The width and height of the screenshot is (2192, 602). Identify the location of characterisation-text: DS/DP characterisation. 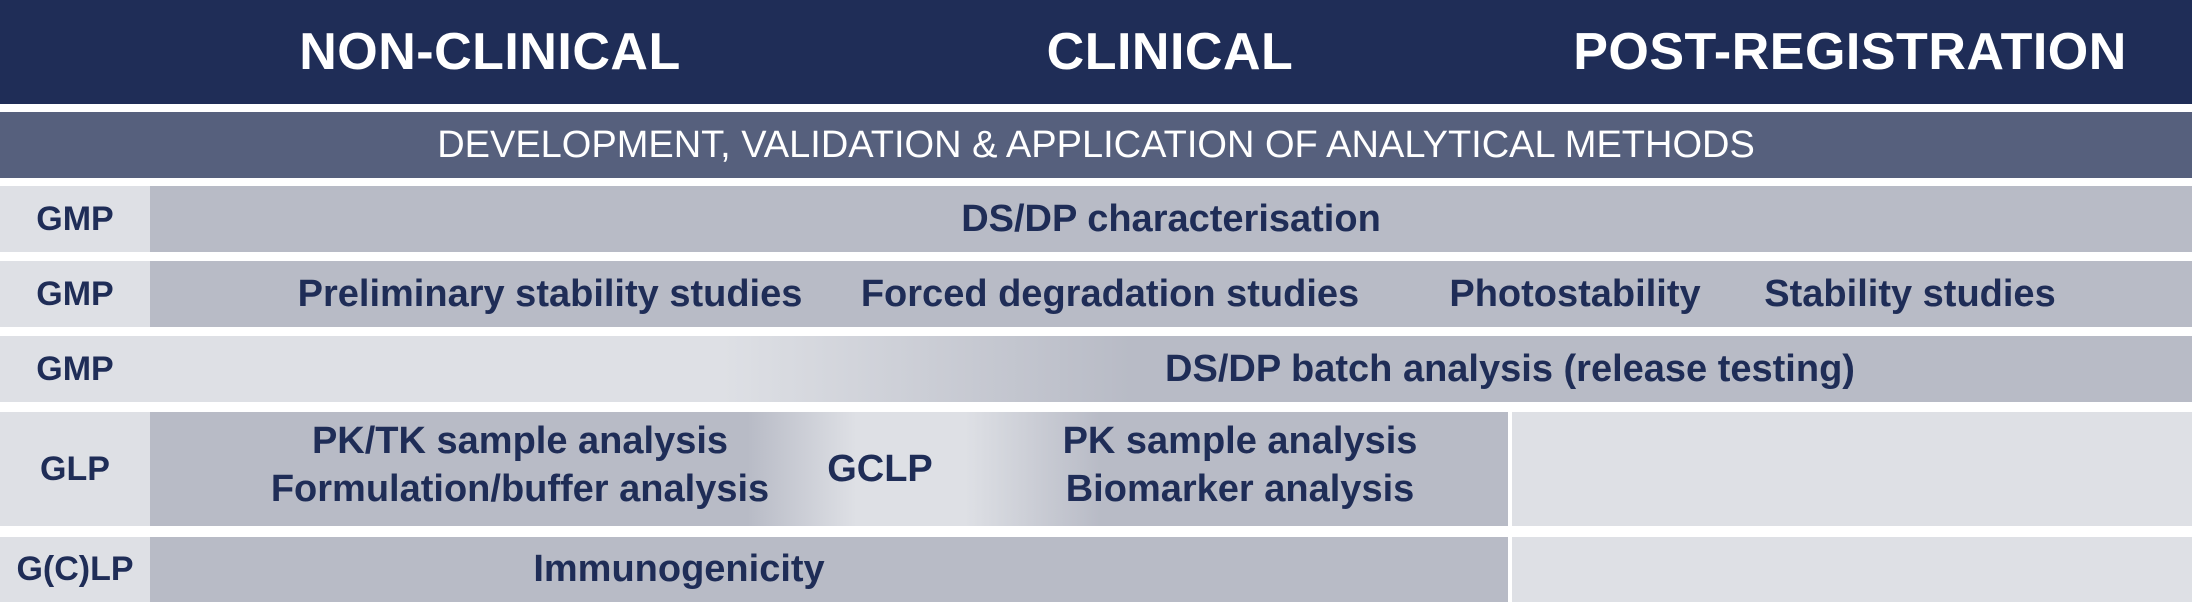
(1171, 218).